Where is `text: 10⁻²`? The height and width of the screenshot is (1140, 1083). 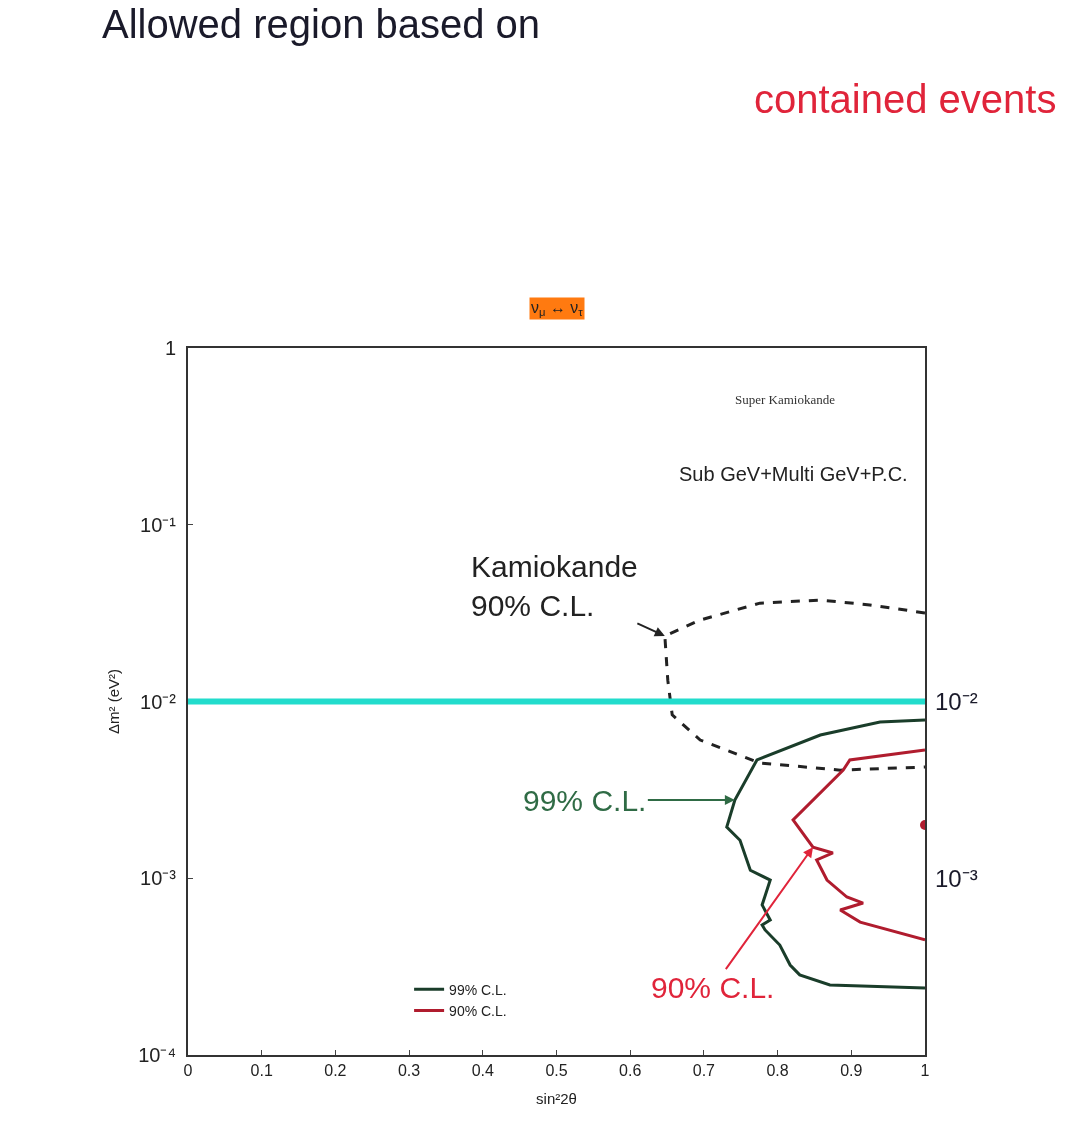
text: 10⁻² is located at coordinates (956, 701).